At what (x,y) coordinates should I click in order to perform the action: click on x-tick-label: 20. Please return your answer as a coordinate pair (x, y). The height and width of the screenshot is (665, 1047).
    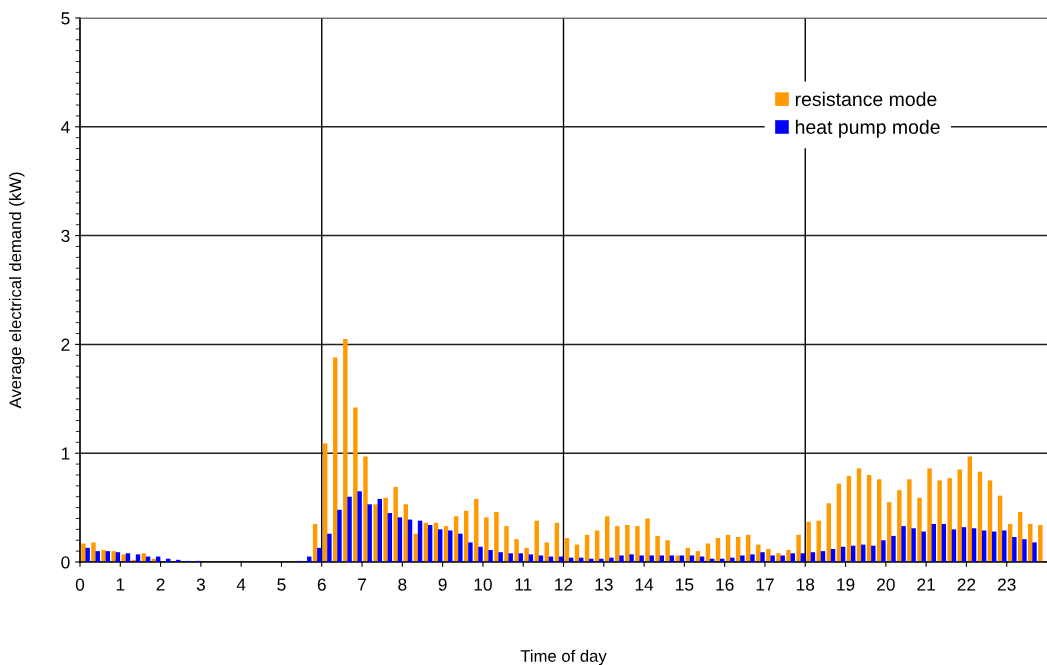
    Looking at the image, I should click on (886, 584).